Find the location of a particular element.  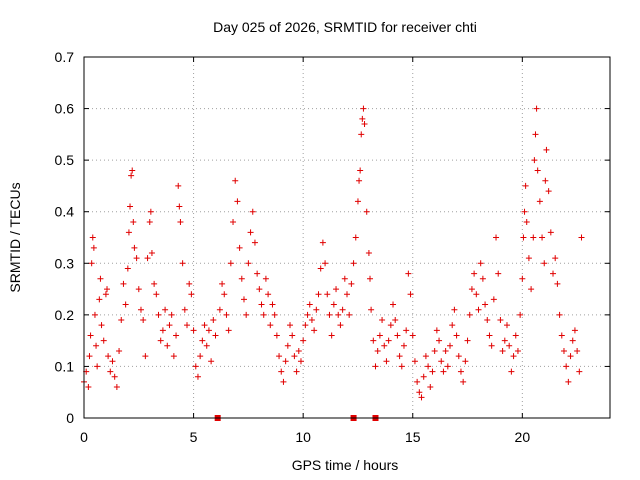

y-tick-label: 0.2 is located at coordinates (65, 315).